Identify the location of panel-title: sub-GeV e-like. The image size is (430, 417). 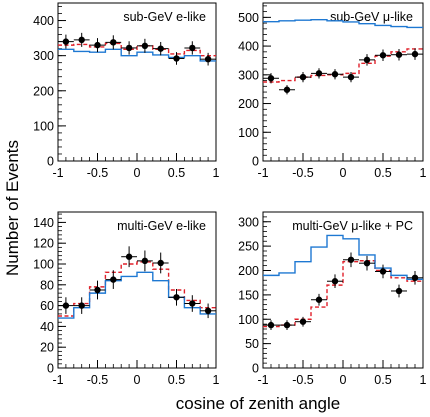
(164, 17).